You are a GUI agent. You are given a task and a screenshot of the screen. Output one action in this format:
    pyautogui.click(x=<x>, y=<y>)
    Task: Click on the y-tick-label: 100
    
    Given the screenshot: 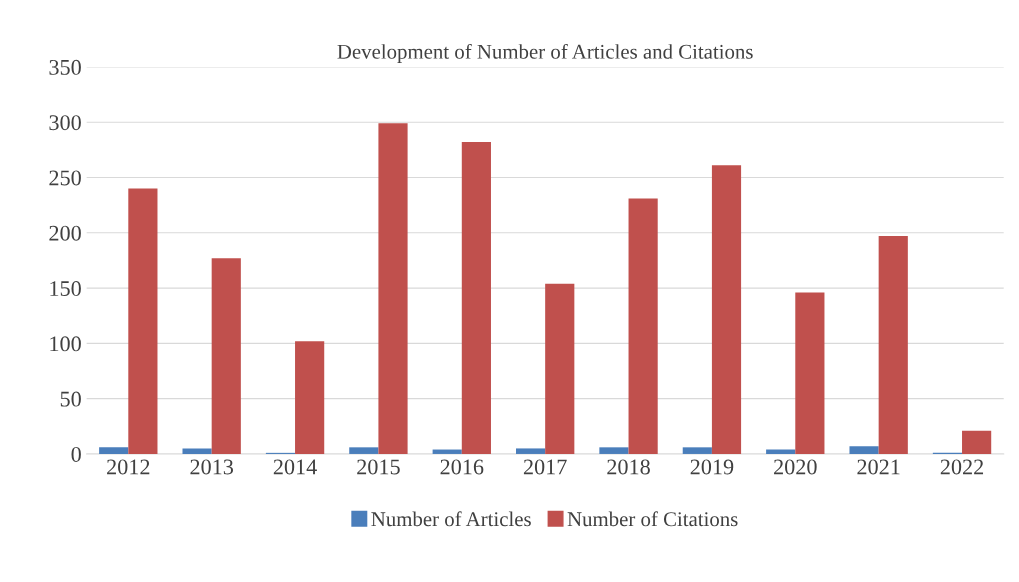 What is the action you would take?
    pyautogui.click(x=65, y=344)
    